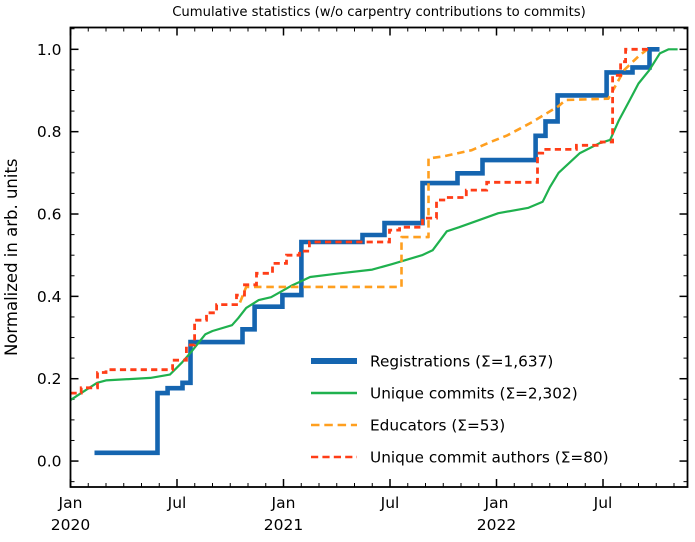 The image size is (695, 542). I want to click on legend-label-registrations: Registrations (Σ=1,637), so click(461, 362).